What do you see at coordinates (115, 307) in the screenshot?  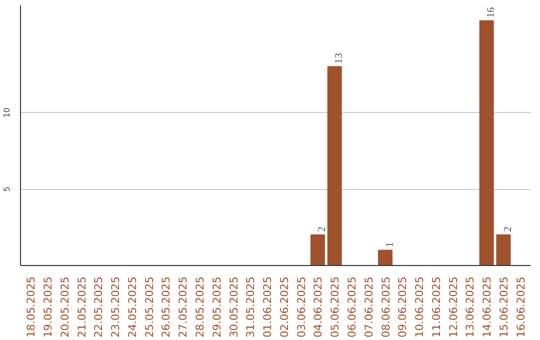 I see `x-tick-label: 23.05.2025` at bounding box center [115, 307].